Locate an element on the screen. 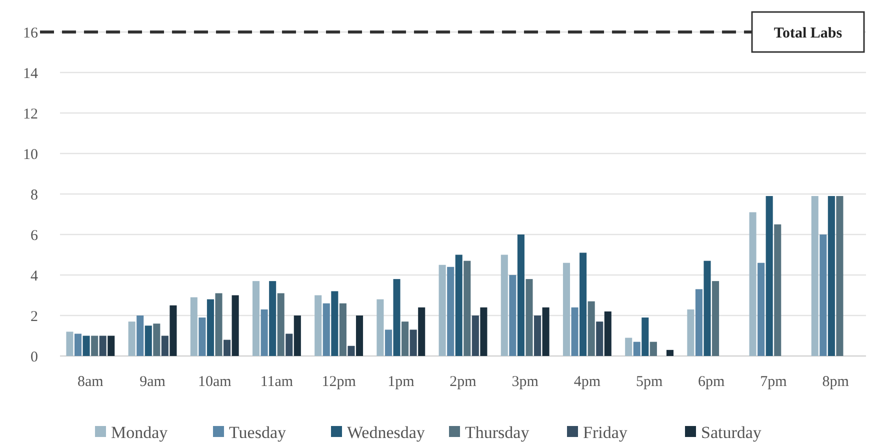 This screenshot has width=878, height=446. x-tick-label: 9am is located at coordinates (153, 382).